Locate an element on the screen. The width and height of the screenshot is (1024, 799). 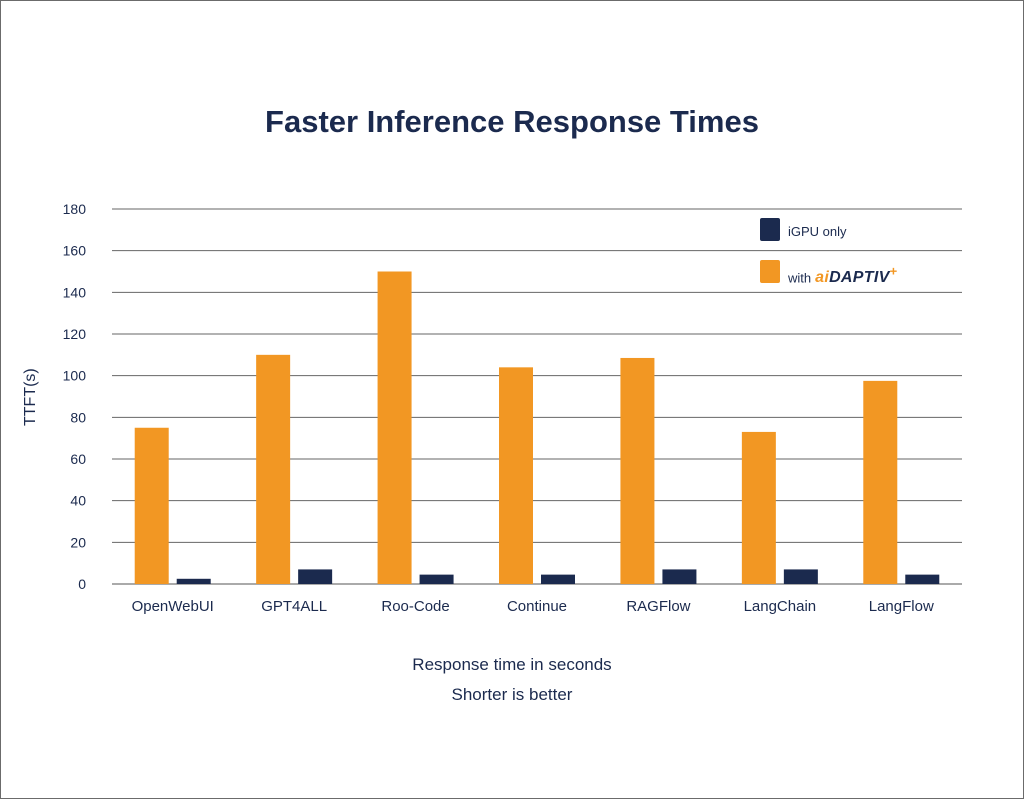
x-tick-label: GPT4ALL is located at coordinates (294, 606).